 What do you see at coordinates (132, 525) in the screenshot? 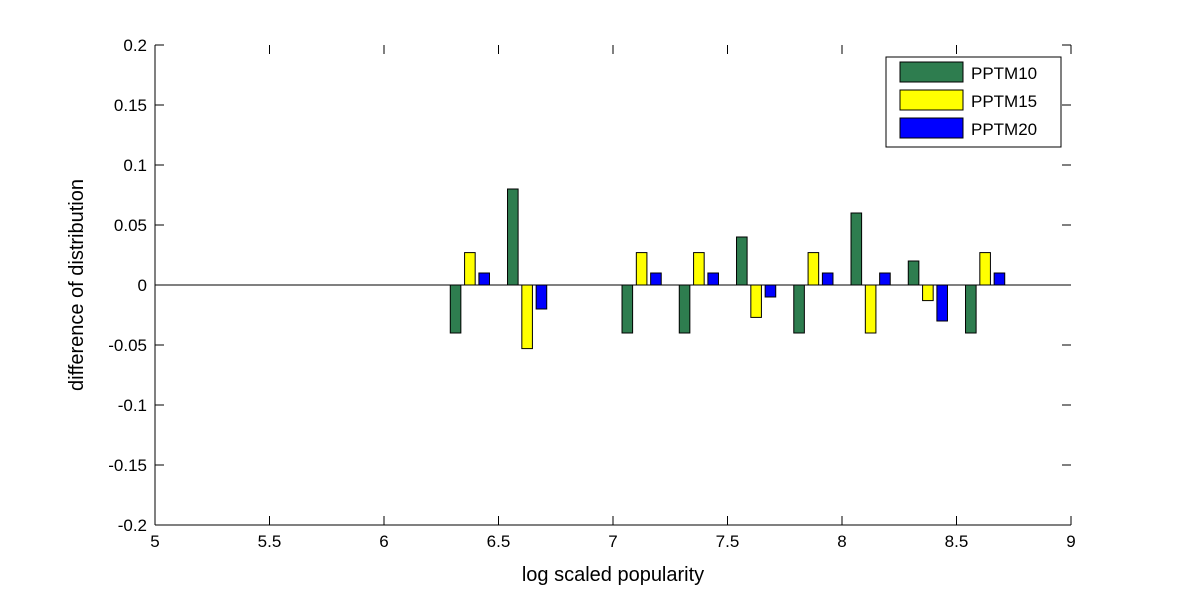
I see `y-tick-label: -0.2` at bounding box center [132, 525].